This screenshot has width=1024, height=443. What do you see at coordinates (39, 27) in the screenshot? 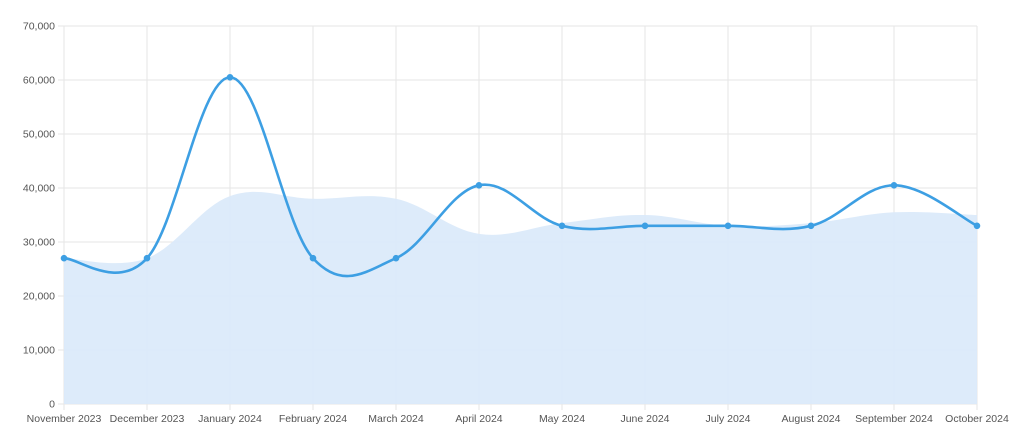
I see `y-tick-label: 70,000` at bounding box center [39, 27].